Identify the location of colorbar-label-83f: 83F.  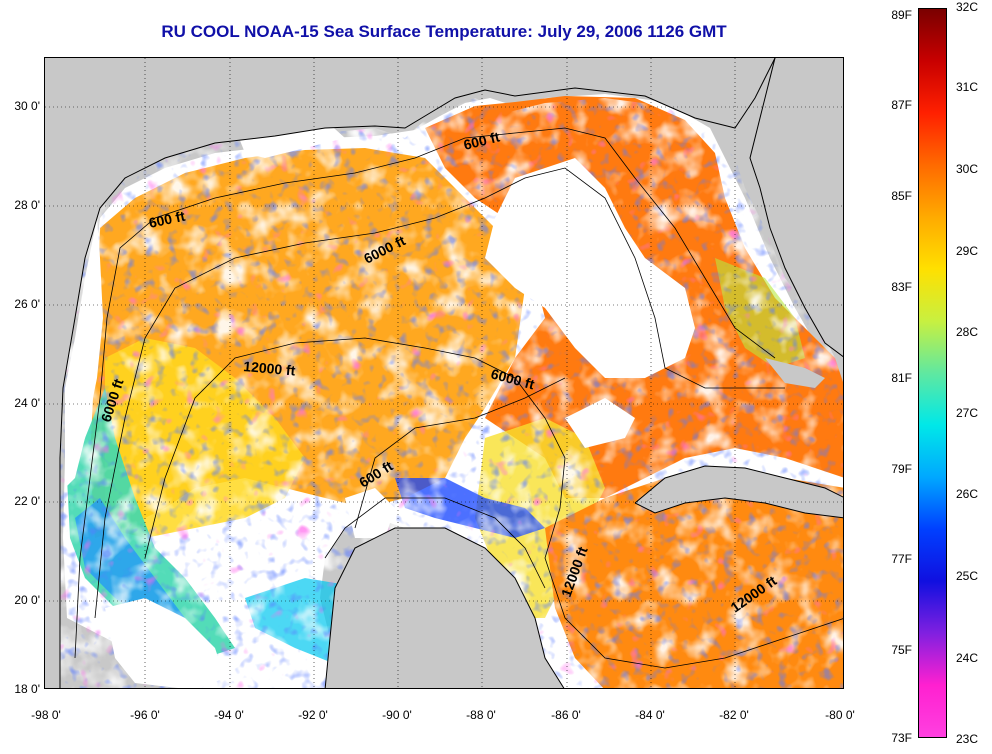
(901, 287).